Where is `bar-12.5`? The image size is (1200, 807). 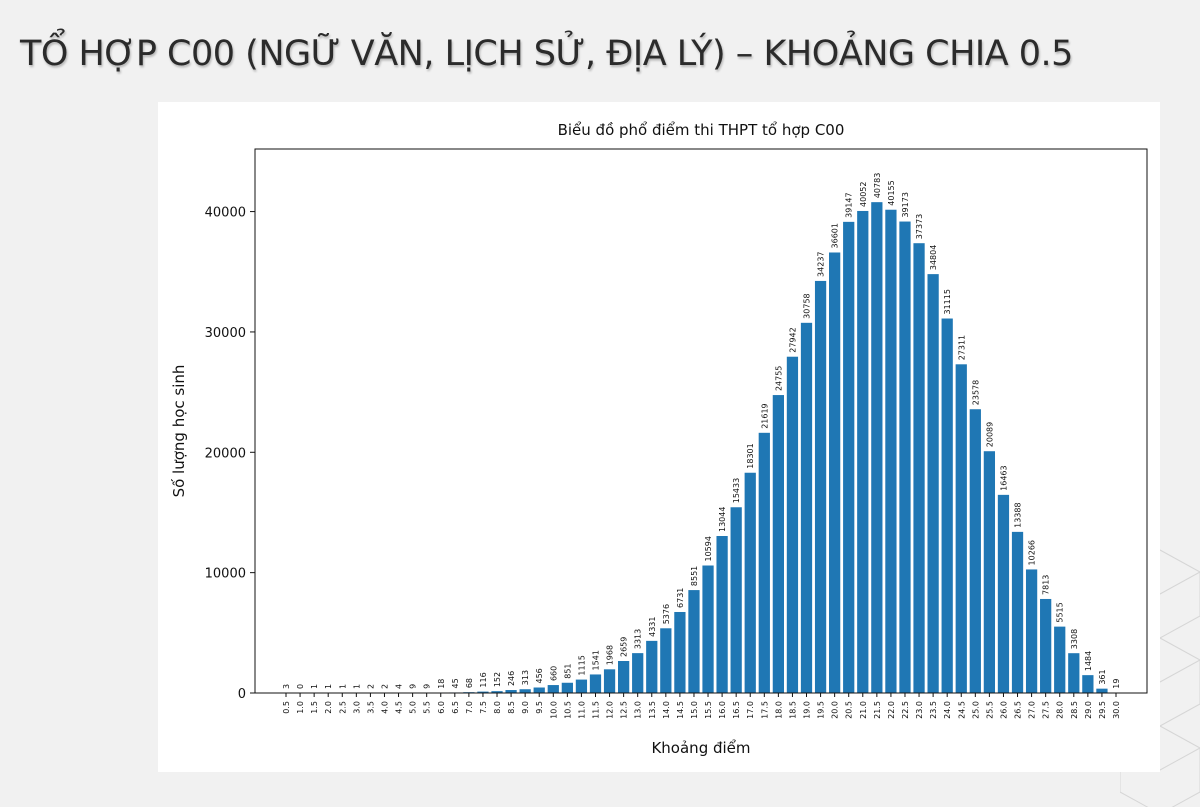 bar-12.5 is located at coordinates (624, 677).